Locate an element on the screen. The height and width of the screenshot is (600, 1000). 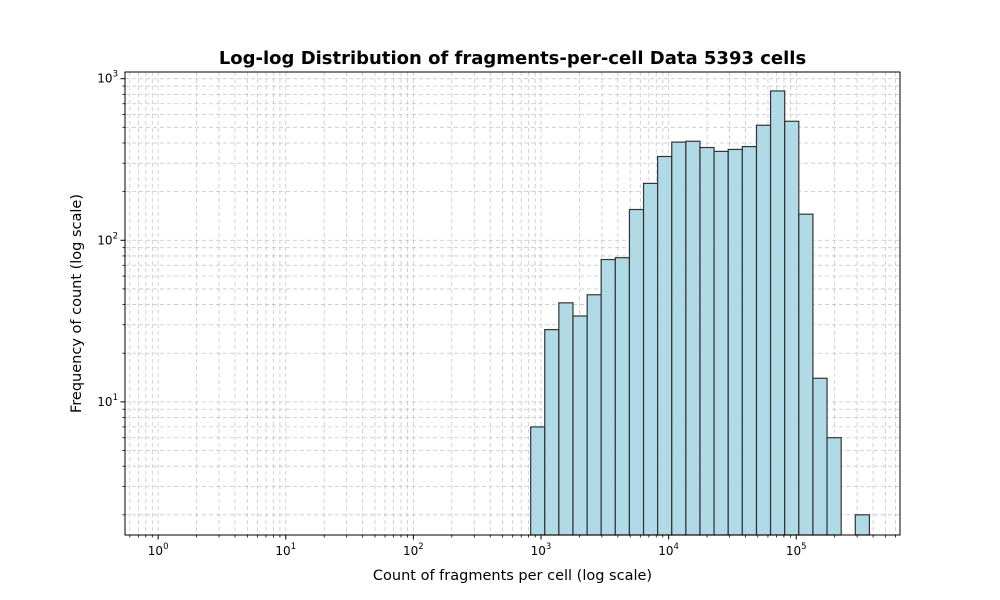
y-axis-label: Frequency of count (log scale) is located at coordinates (77, 303).